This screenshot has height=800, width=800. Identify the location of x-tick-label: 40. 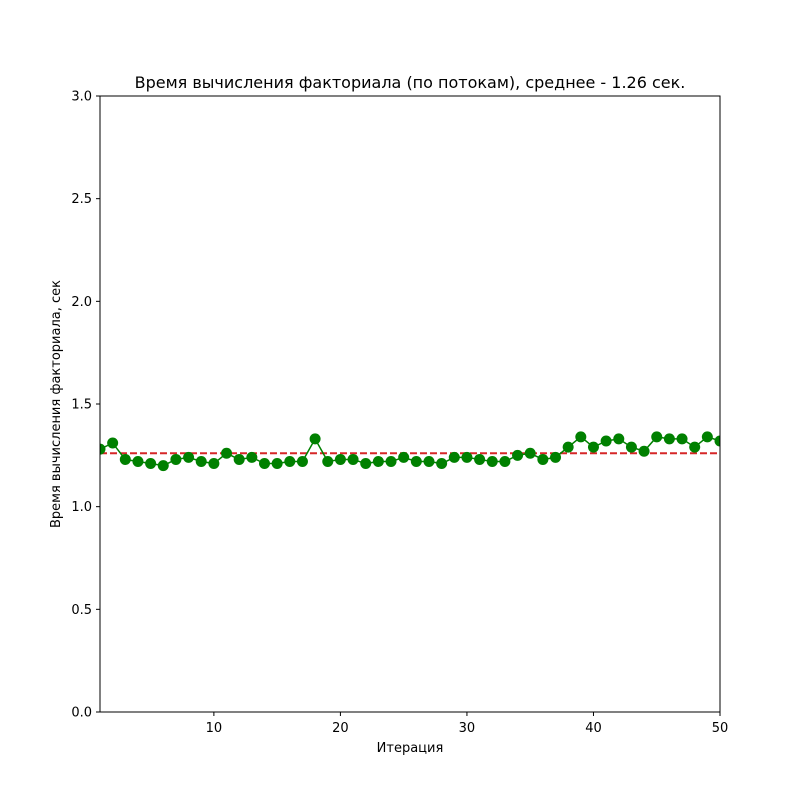
(593, 728).